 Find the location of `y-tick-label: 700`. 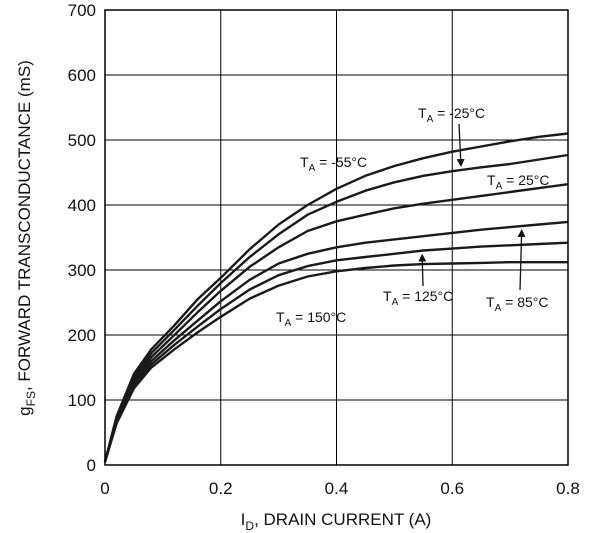

y-tick-label: 700 is located at coordinates (82, 10).